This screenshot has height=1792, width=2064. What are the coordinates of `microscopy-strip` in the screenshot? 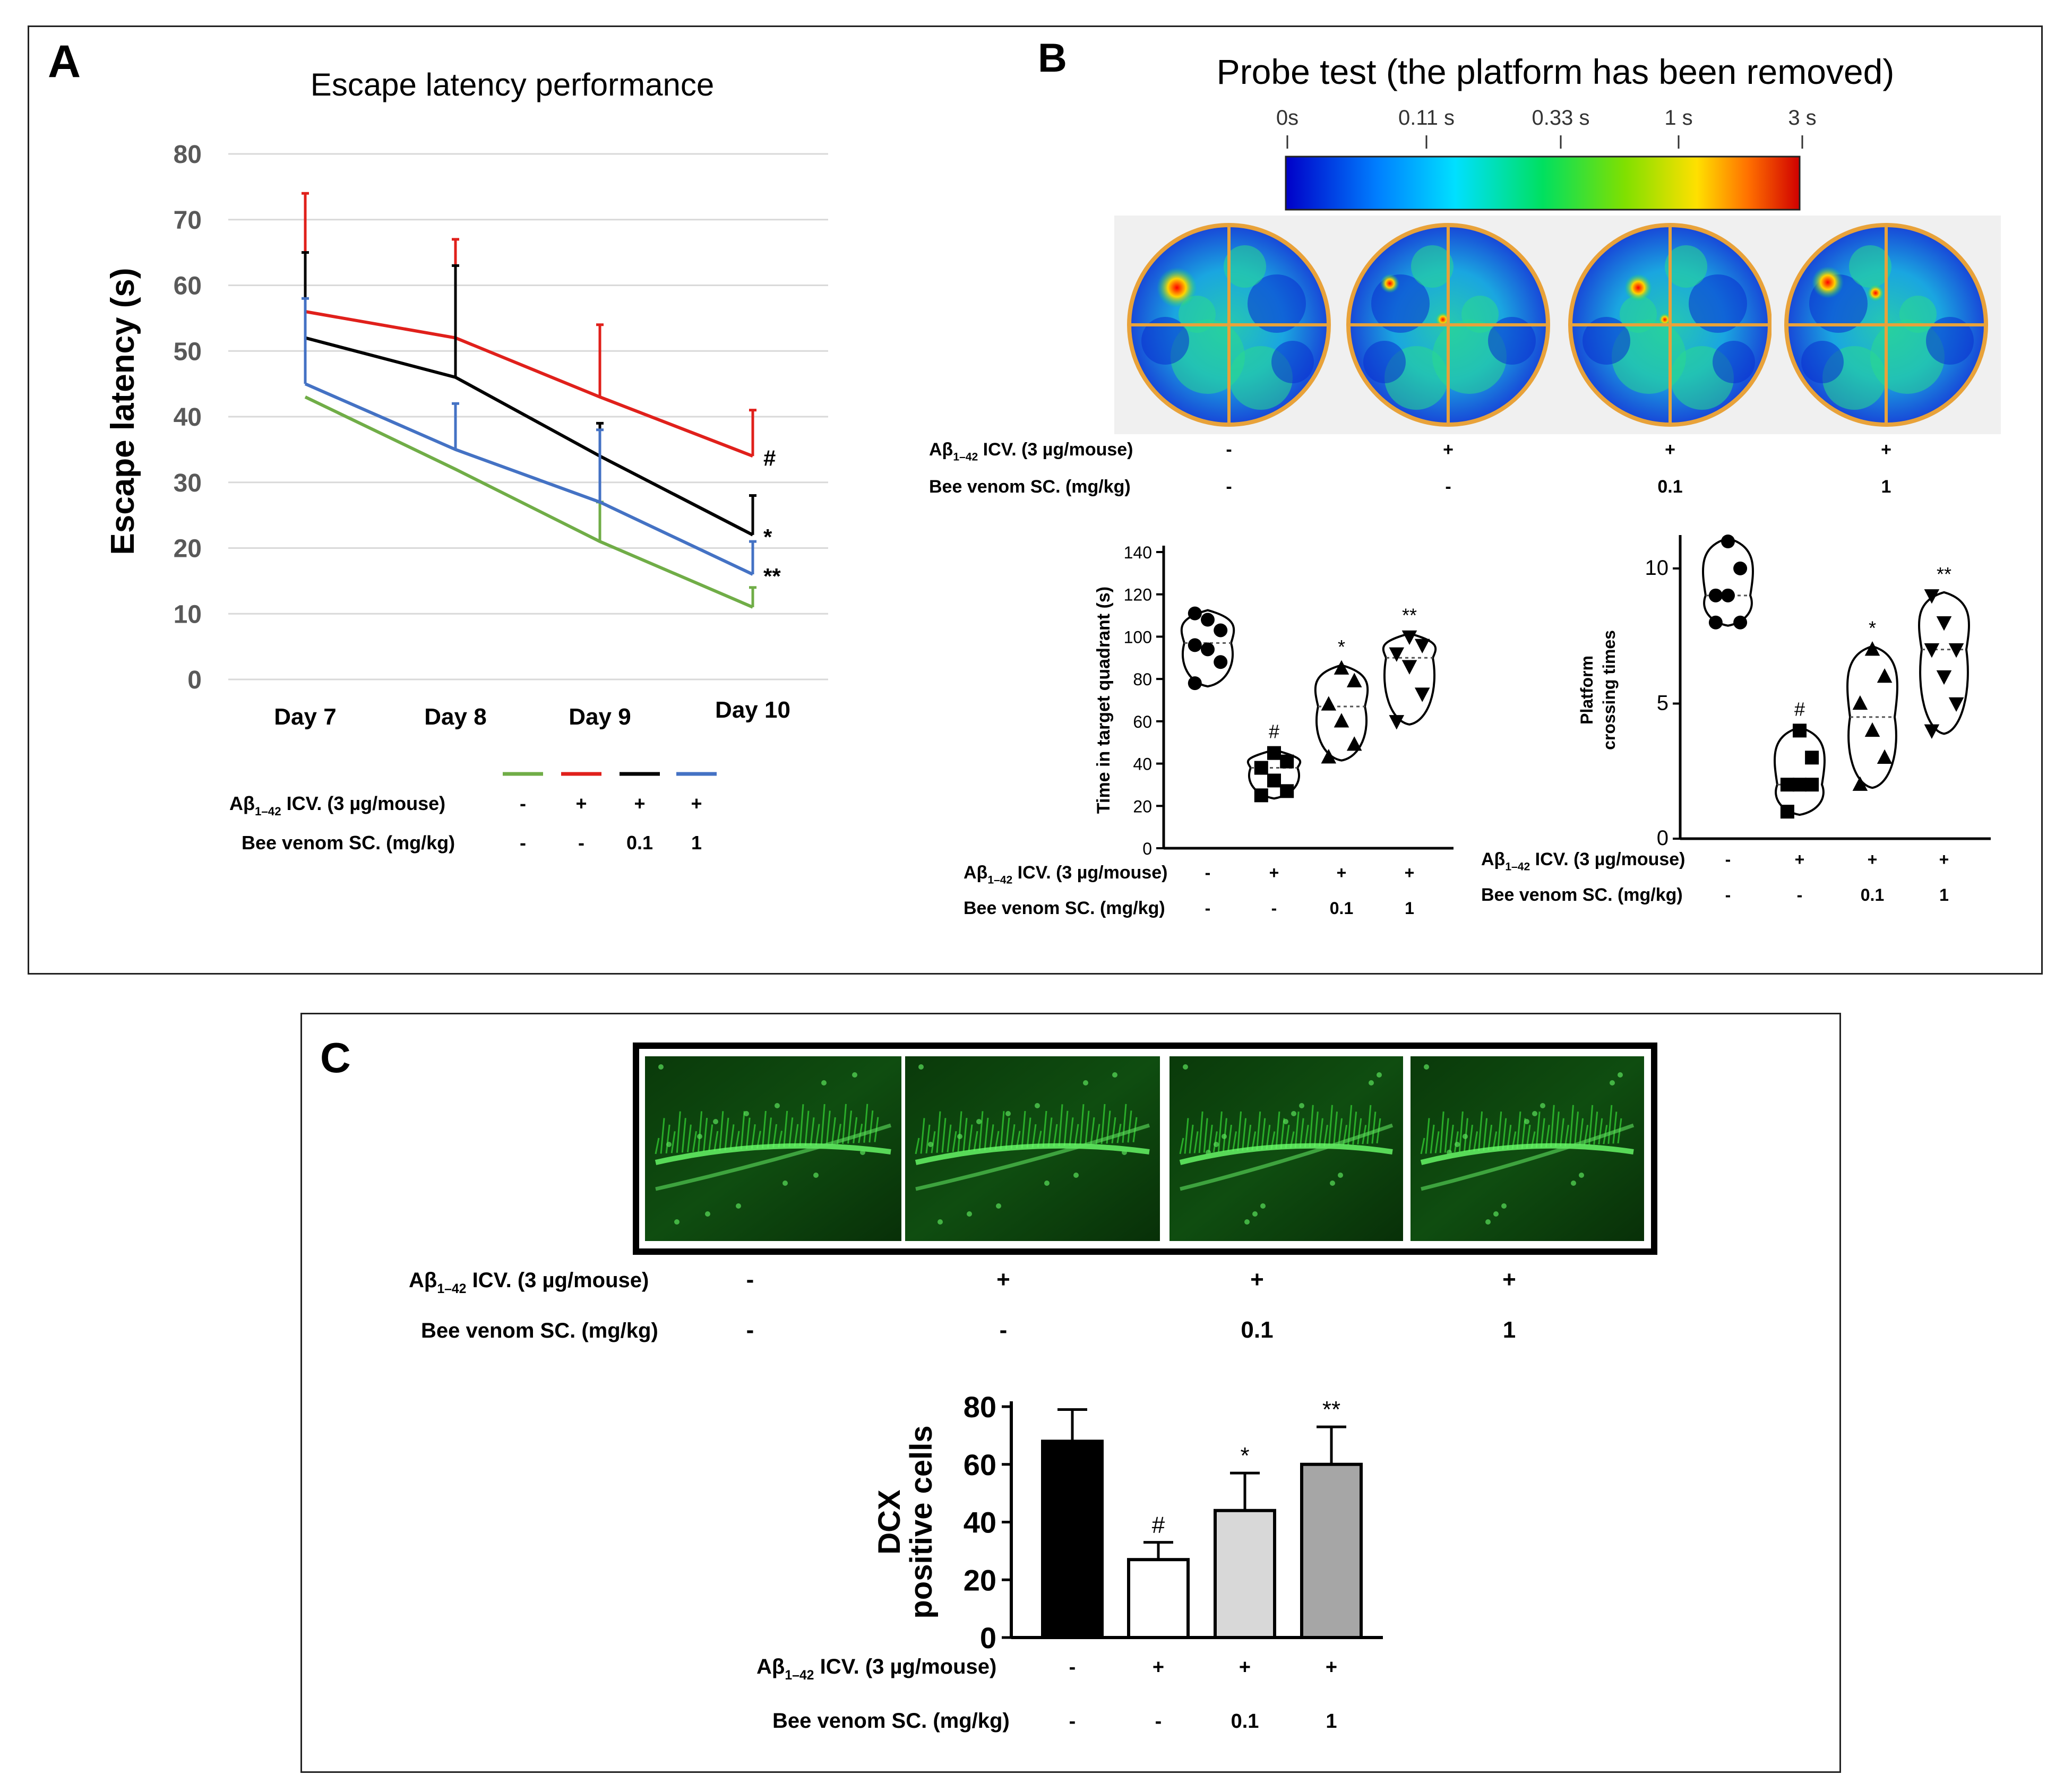 It's located at (1145, 1149).